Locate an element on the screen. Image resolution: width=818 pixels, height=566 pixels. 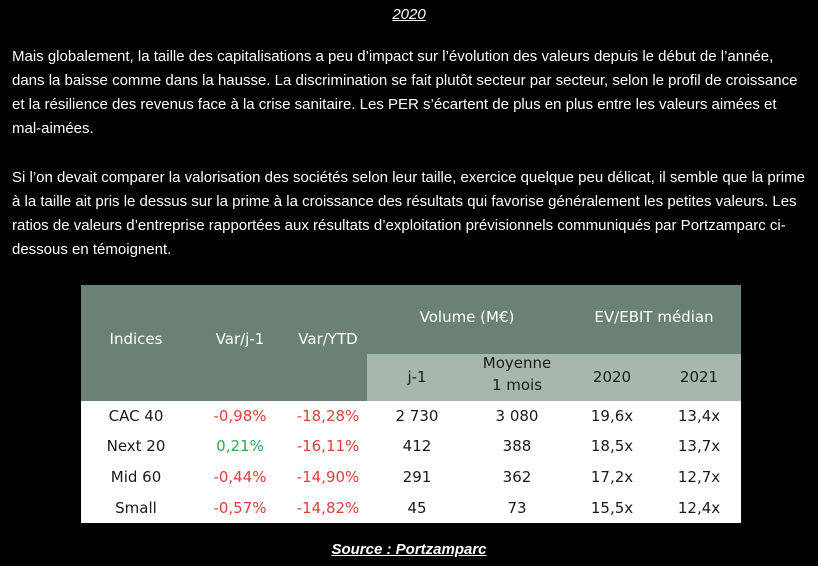
header-indices: Indices is located at coordinates (136, 339).